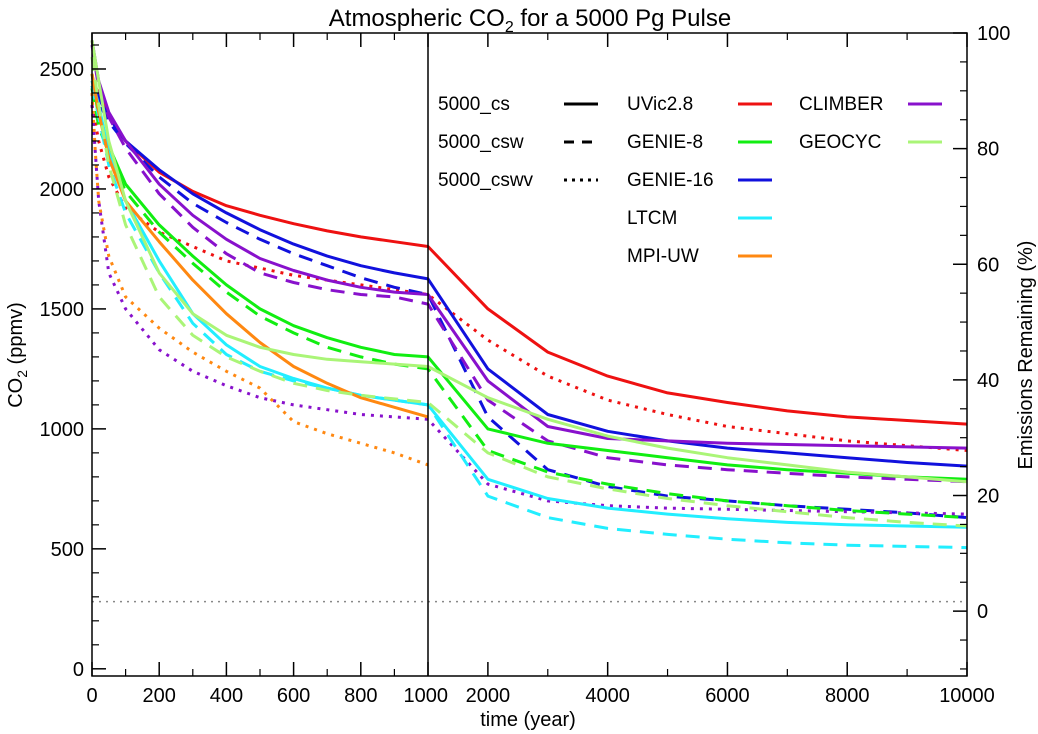  What do you see at coordinates (982, 612) in the screenshot?
I see `y2-tick-label: 0` at bounding box center [982, 612].